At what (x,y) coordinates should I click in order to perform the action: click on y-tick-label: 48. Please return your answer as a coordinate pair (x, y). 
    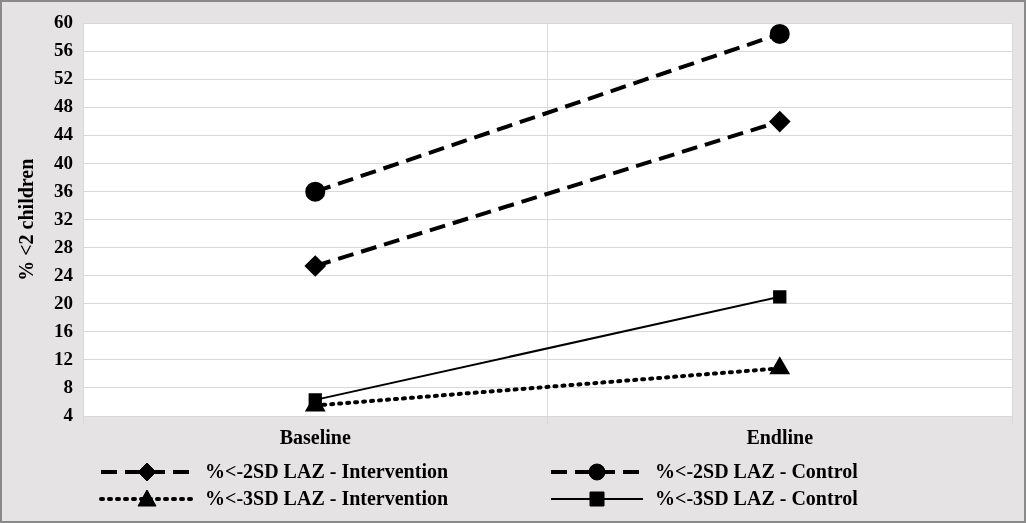
    Looking at the image, I should click on (63, 106).